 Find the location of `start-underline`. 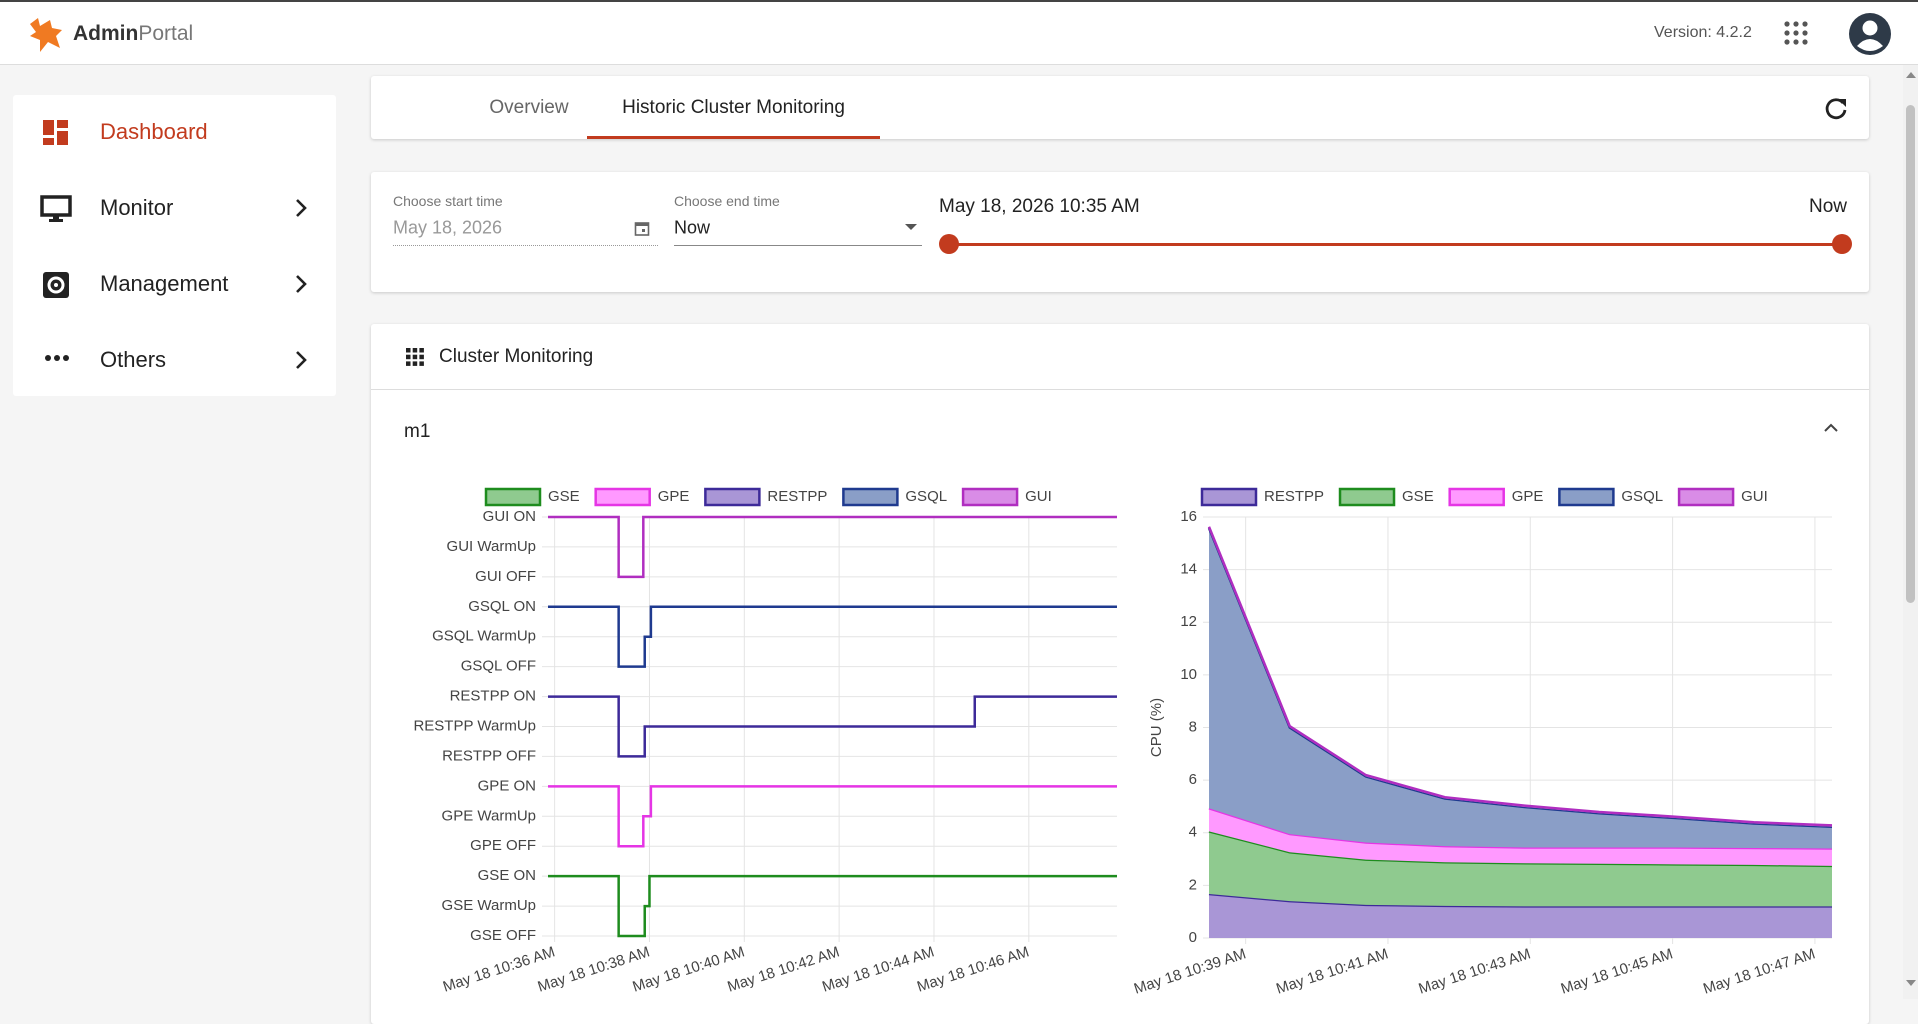

start-underline is located at coordinates (525, 245).